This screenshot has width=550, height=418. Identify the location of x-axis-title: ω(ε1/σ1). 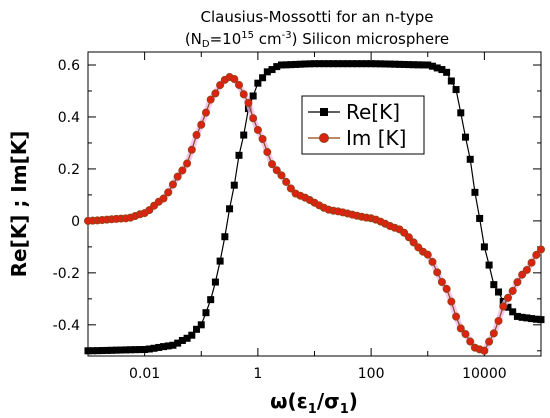
(314, 403).